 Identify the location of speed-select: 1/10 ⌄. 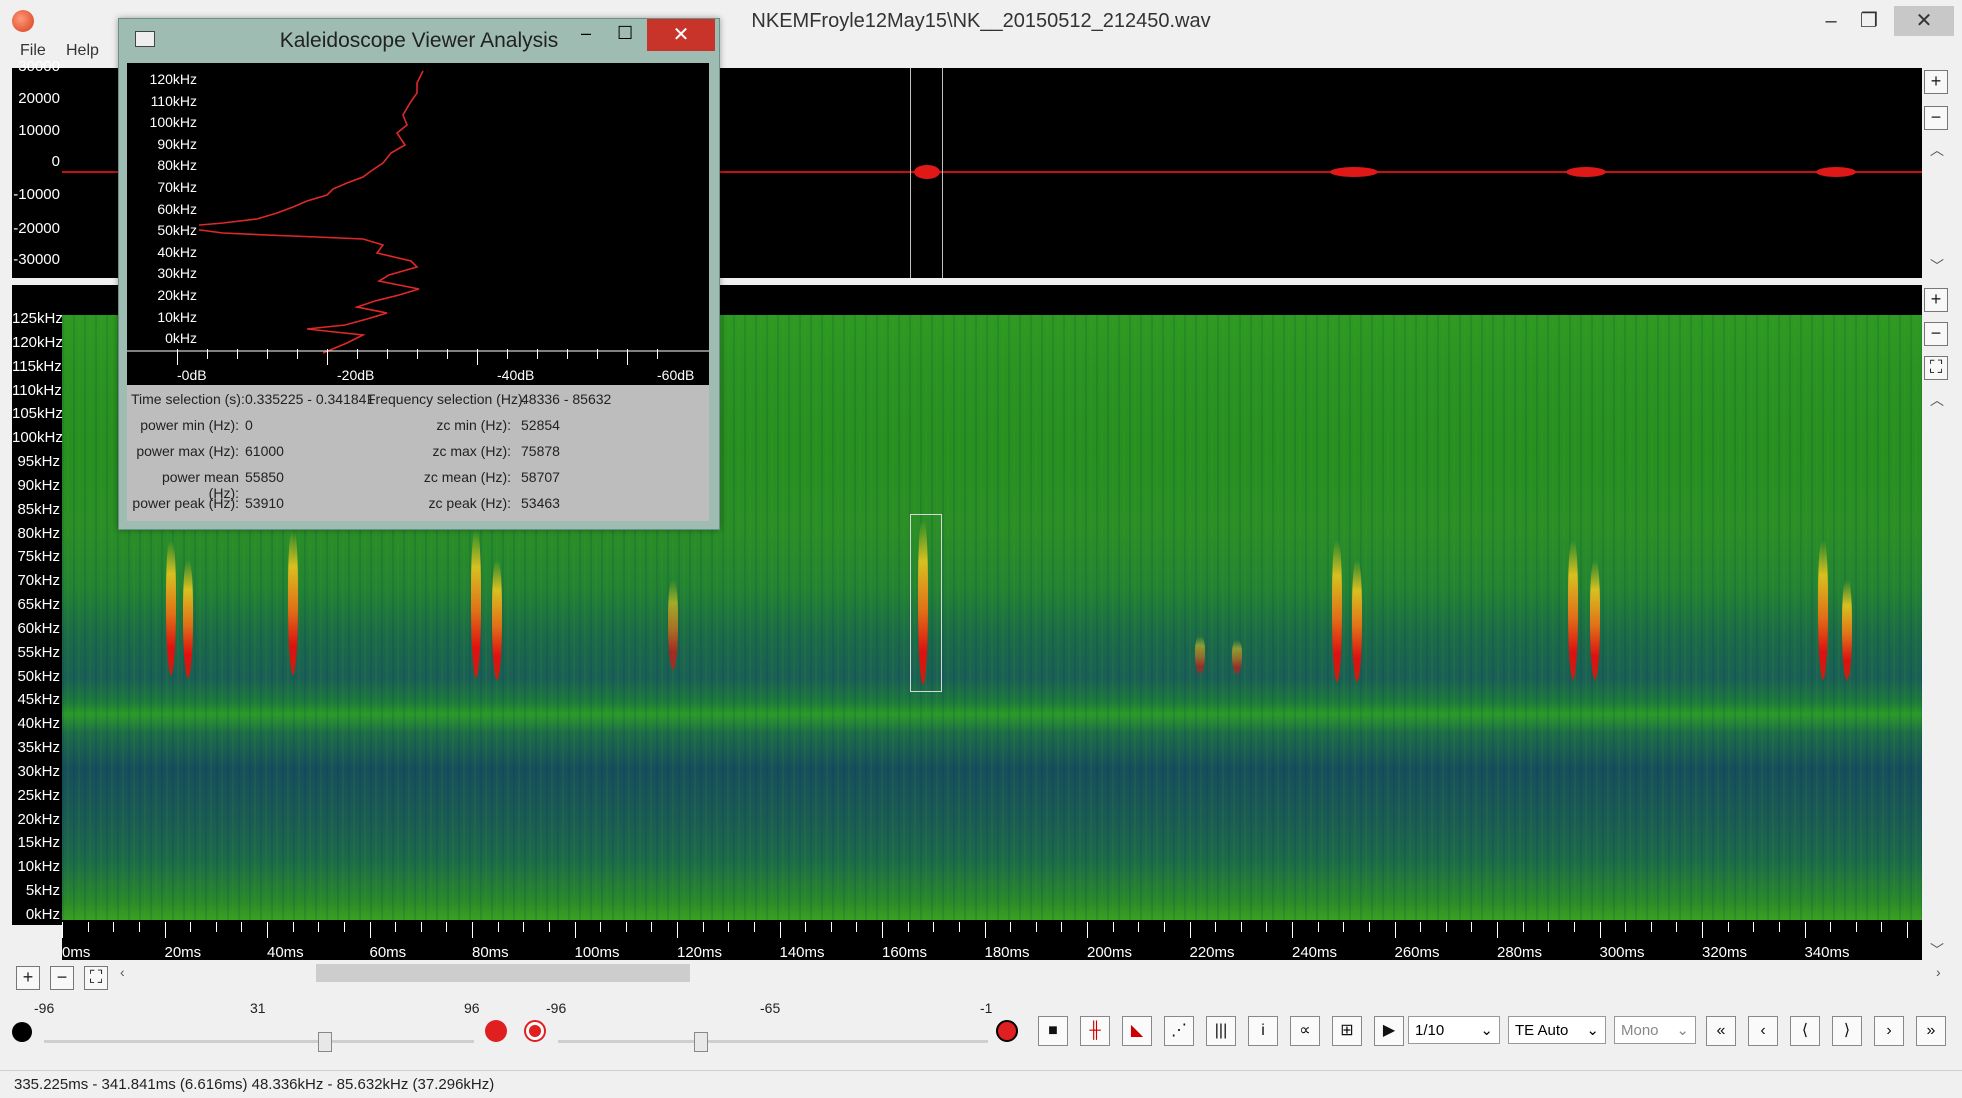
(1454, 1030).